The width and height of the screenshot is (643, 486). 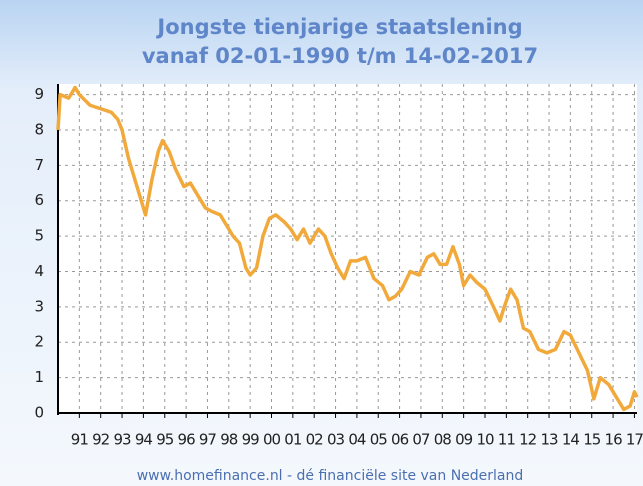 What do you see at coordinates (338, 27) in the screenshot?
I see `chart-title: Jongste tienjarige staatslening` at bounding box center [338, 27].